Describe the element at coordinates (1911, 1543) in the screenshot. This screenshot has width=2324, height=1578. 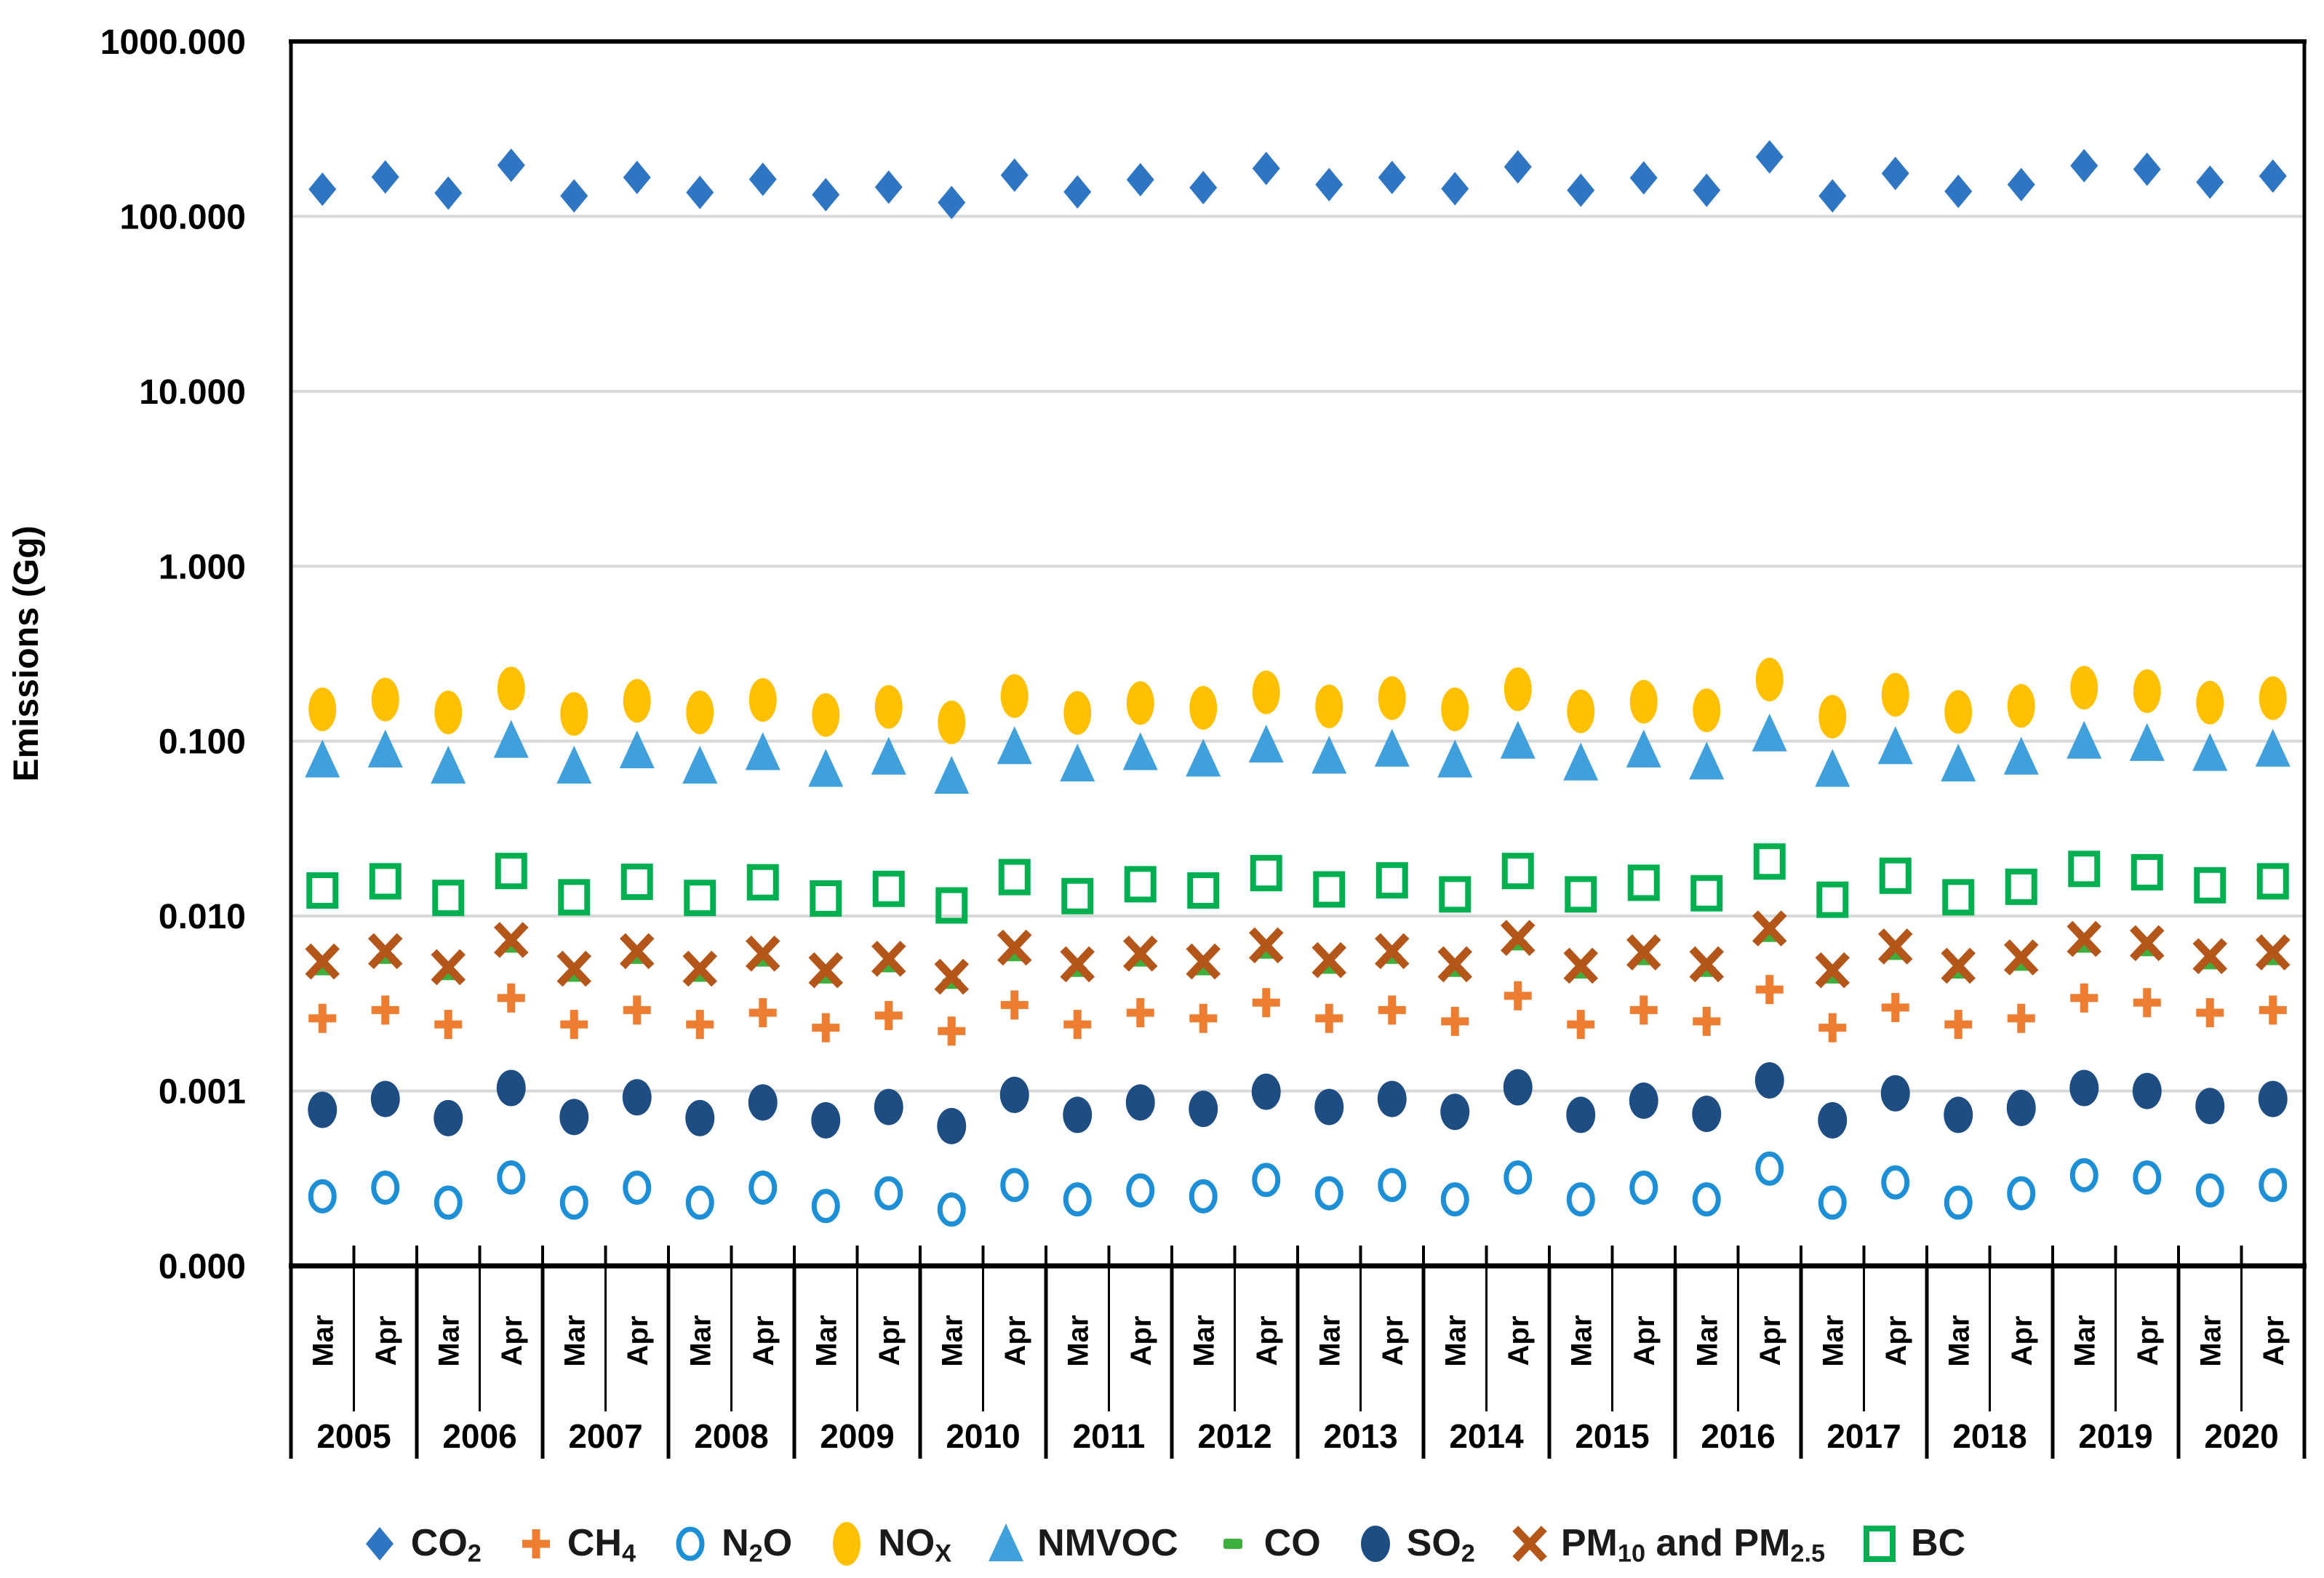
I see `legend-item-bc: BC` at that location.